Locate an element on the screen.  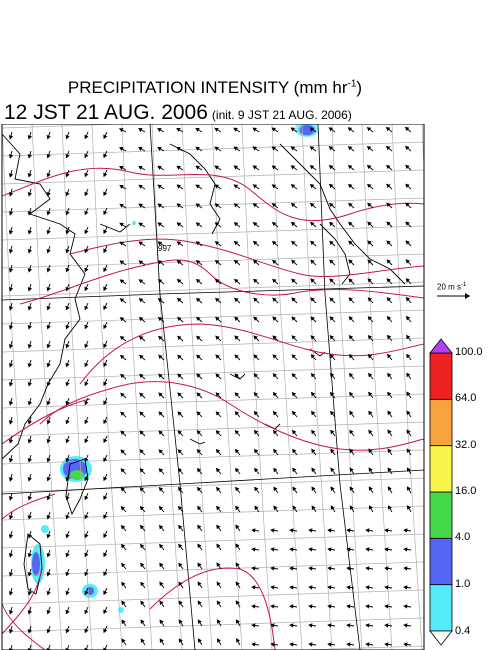
wind-reference-arrow is located at coordinates (453, 296).